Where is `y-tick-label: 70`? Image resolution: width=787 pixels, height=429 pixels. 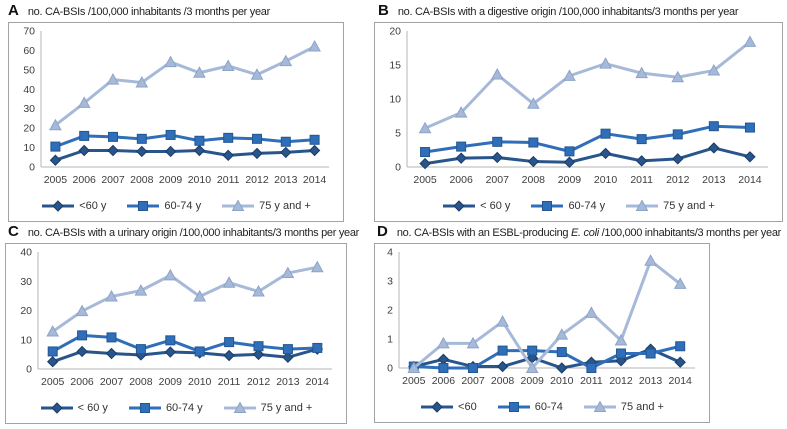
y-tick-label: 70 is located at coordinates (29, 32).